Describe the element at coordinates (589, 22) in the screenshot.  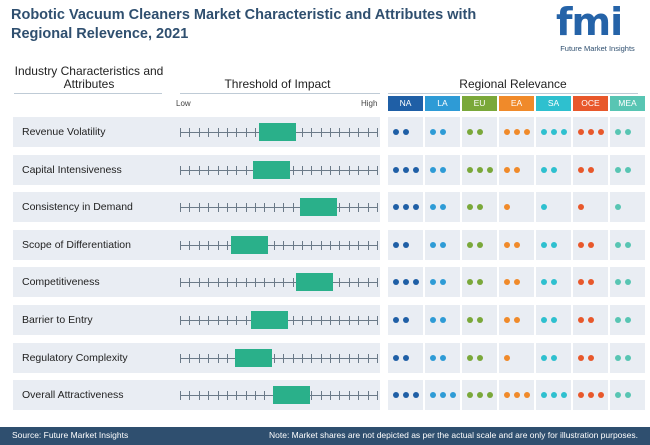
I see `logo-mark: fmi` at that location.